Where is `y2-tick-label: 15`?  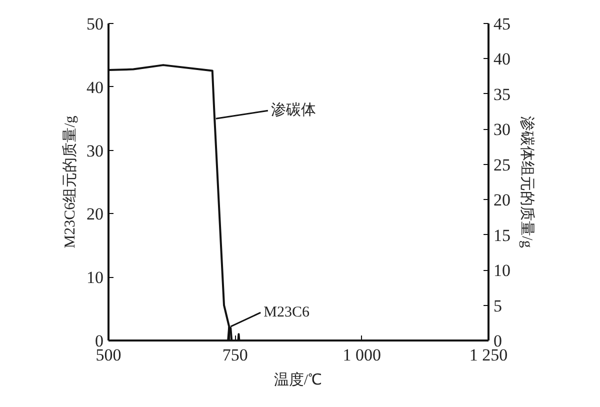
y2-tick-label: 15 is located at coordinates (502, 235).